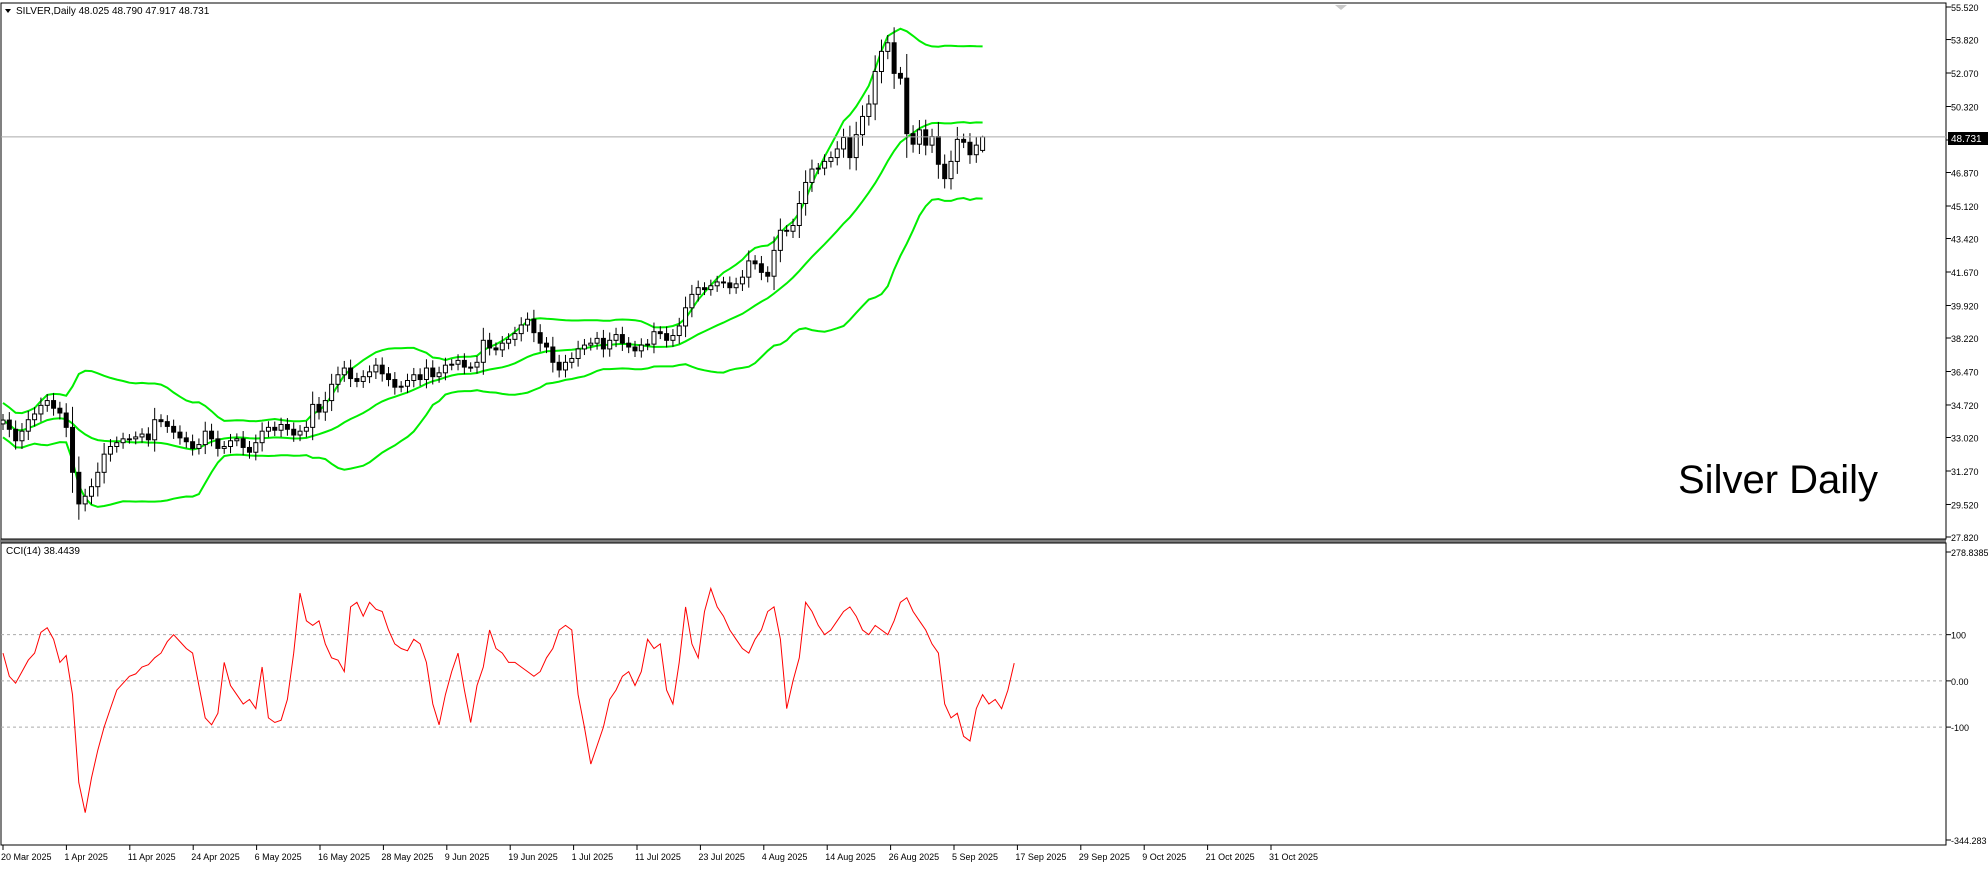 The height and width of the screenshot is (874, 1988). Describe the element at coordinates (1969, 553) in the screenshot. I see `cci-tick-label: 278.8385` at that location.